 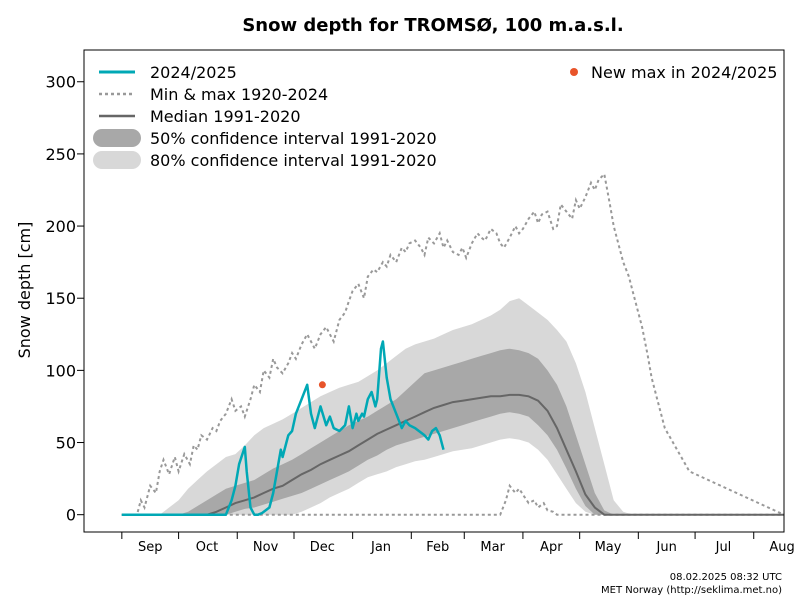 I want to click on y-tick-label: 150, so click(x=60, y=298).